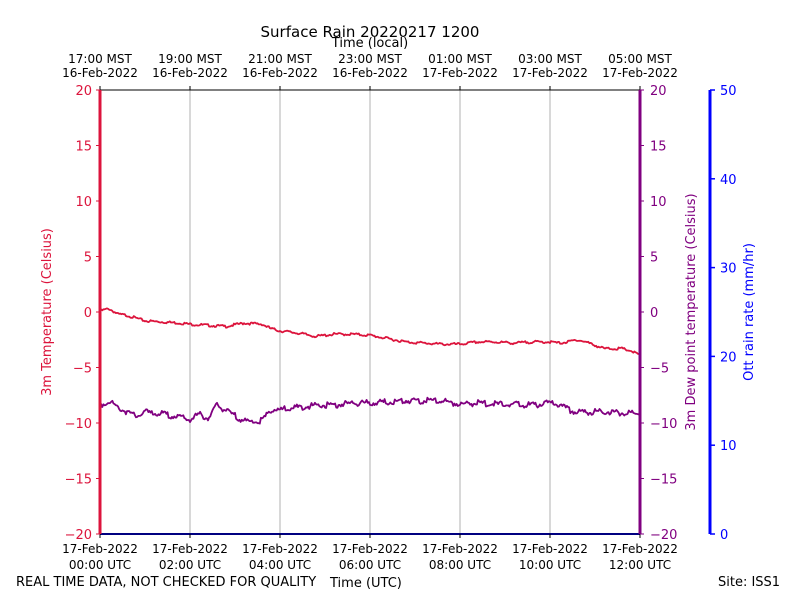  I want to click on temp-tick-label: 0, so click(88, 313).